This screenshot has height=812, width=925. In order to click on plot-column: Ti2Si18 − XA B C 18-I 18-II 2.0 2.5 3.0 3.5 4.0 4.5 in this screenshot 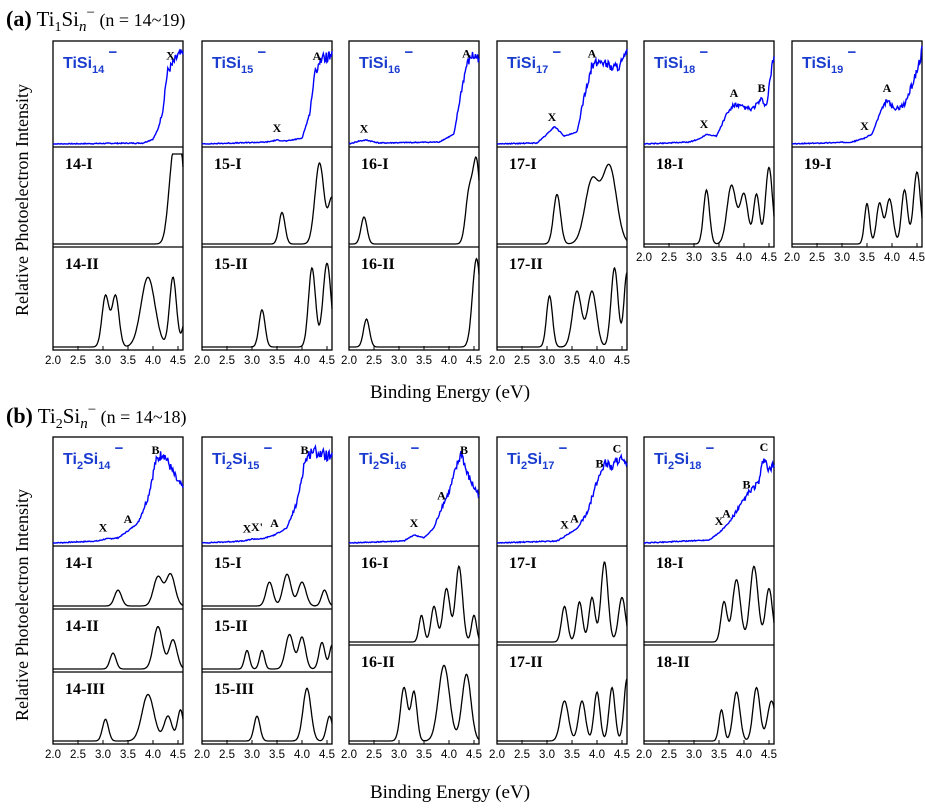, I will do `click(706, 598)`.